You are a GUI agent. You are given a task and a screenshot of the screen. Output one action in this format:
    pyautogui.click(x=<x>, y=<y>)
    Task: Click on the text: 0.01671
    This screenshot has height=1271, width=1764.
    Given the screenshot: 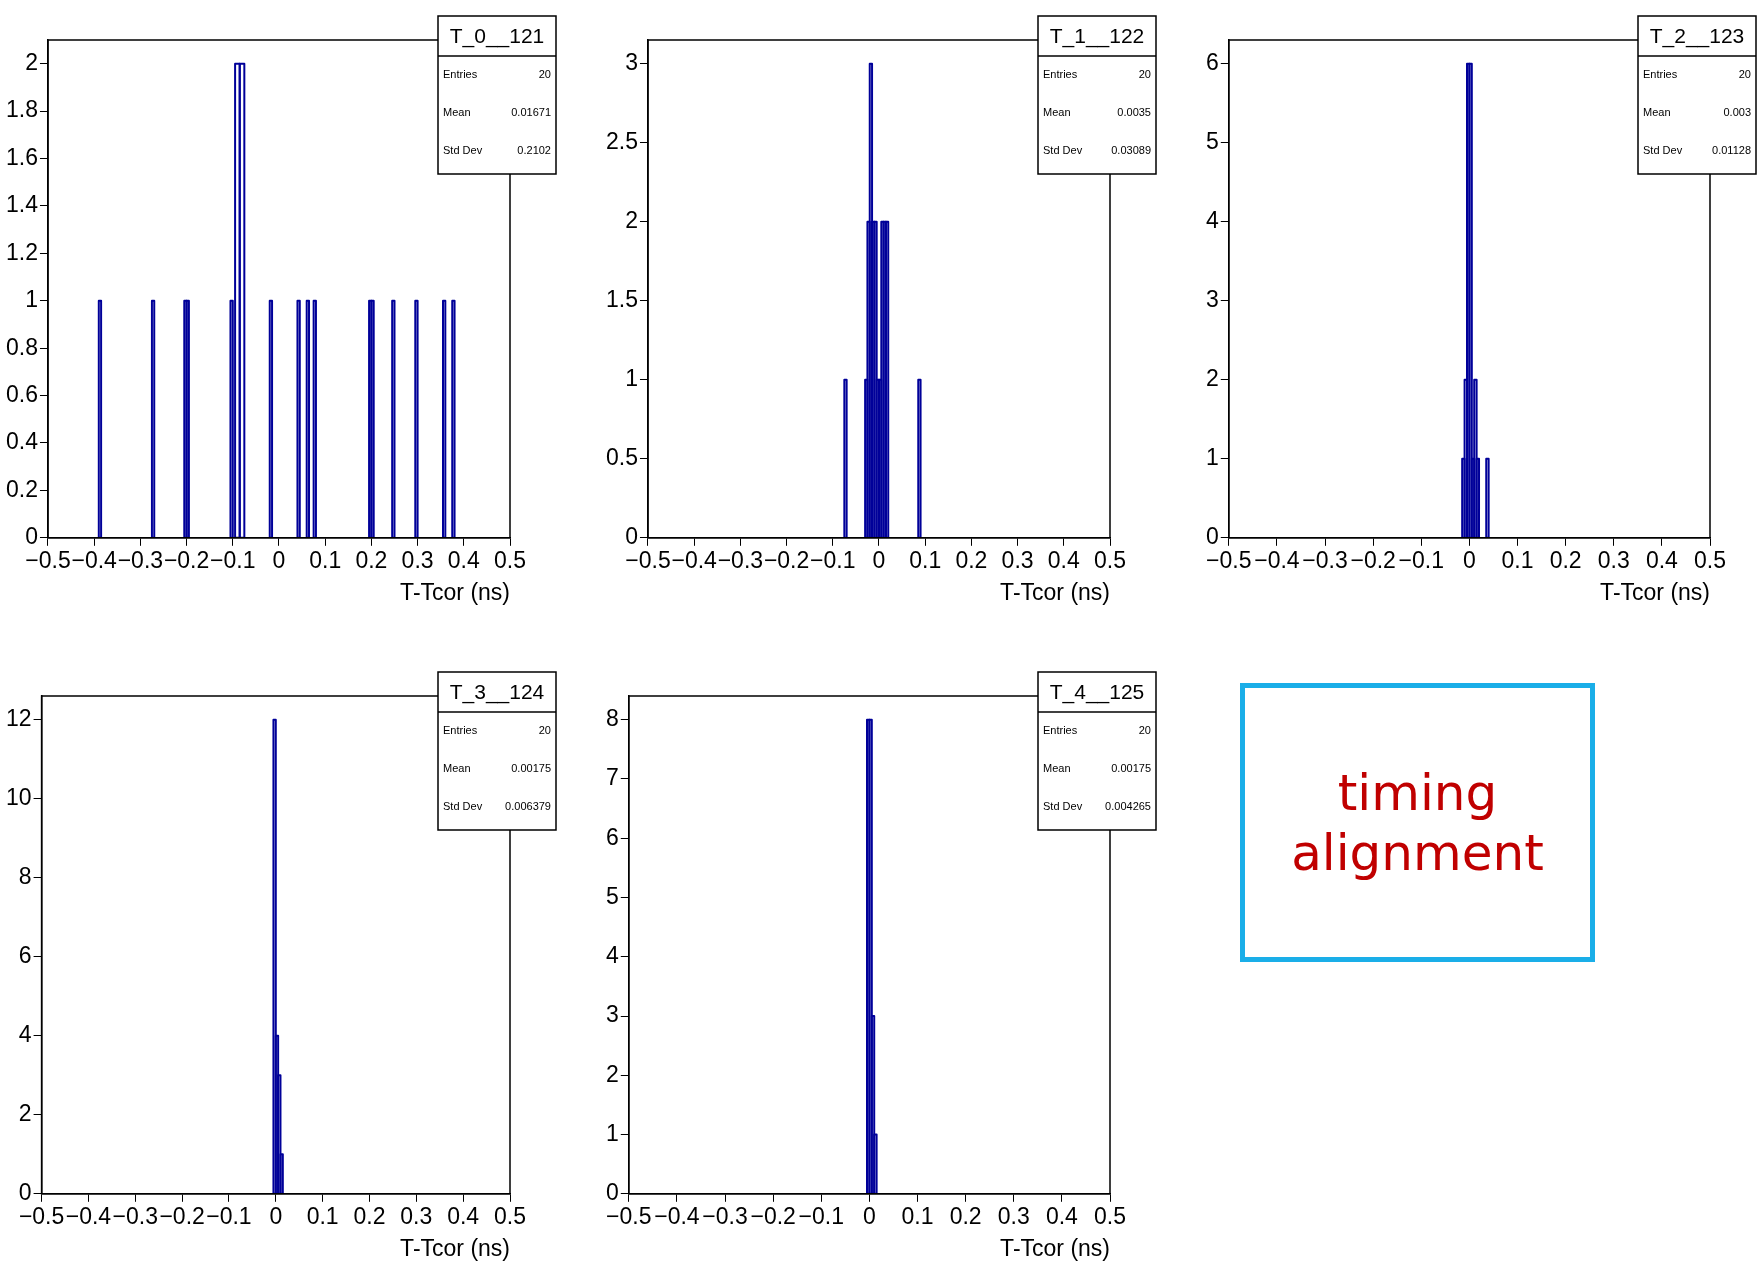 What is the action you would take?
    pyautogui.click(x=531, y=112)
    